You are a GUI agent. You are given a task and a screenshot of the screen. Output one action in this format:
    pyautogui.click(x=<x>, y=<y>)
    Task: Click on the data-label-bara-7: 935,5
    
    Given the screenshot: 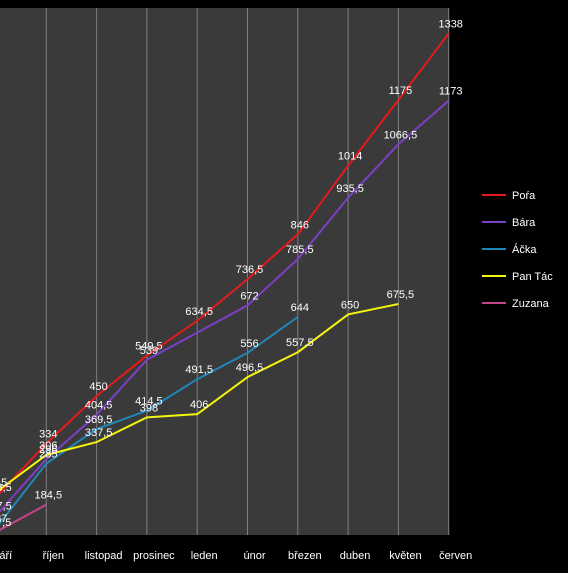 What is the action you would take?
    pyautogui.click(x=350, y=189)
    